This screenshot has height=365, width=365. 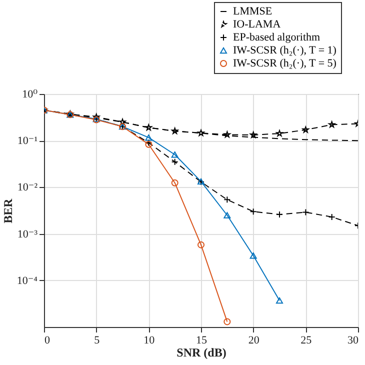 I want to click on legend-label: IO-LAMA, so click(x=257, y=24).